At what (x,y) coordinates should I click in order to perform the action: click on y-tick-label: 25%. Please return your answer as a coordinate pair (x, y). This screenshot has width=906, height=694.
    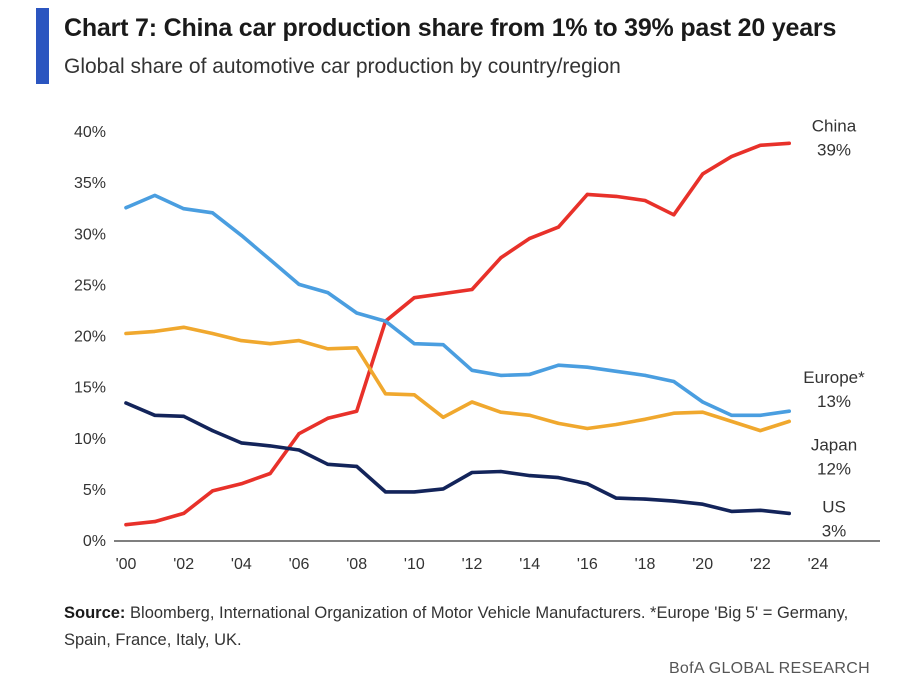
    Looking at the image, I should click on (90, 285).